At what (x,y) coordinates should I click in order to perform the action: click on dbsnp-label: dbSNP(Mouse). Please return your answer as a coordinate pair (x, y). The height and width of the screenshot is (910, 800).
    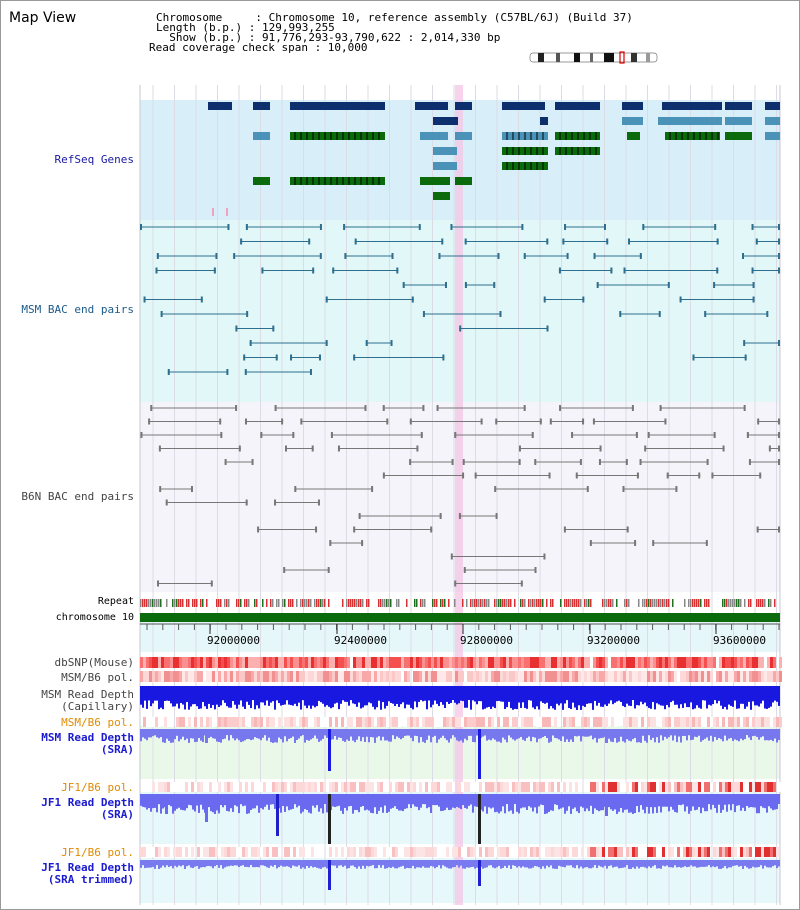
    Looking at the image, I should click on (94, 662).